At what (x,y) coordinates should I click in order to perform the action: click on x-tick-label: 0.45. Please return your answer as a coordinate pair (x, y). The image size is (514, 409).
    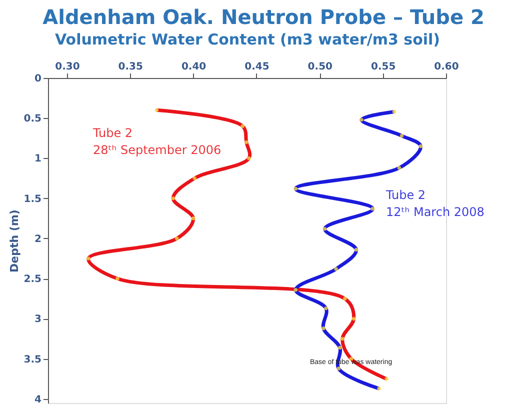
    Looking at the image, I should click on (257, 67).